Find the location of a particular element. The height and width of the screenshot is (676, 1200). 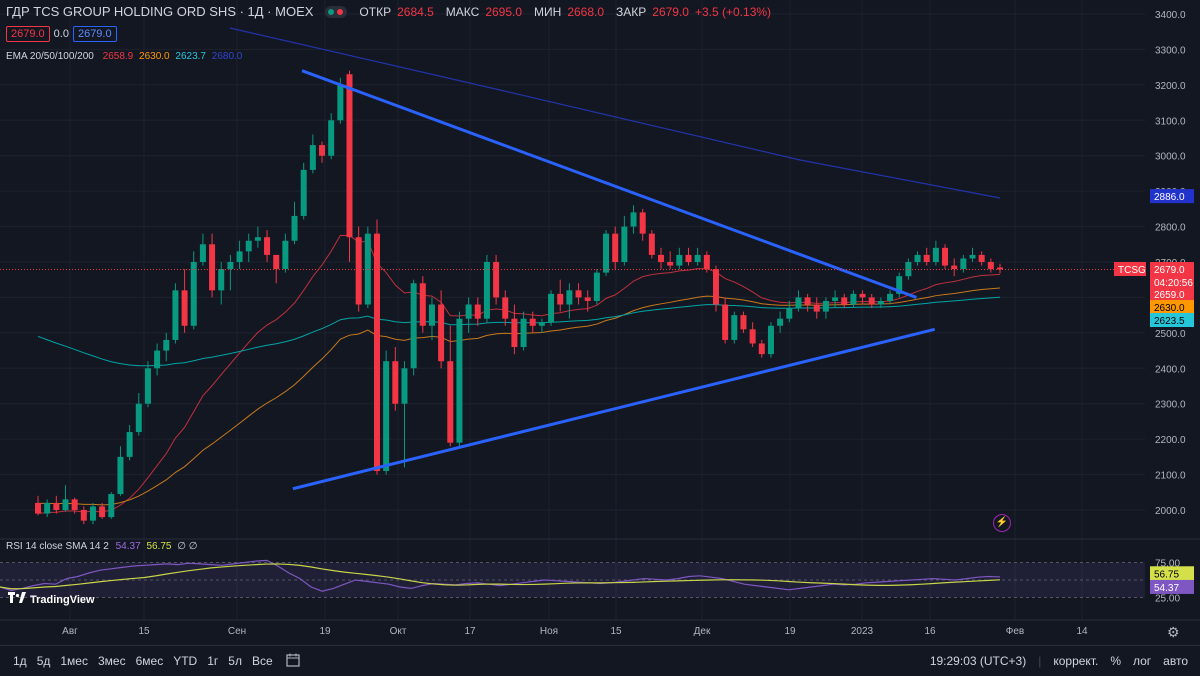

bid-box: 2679.0 is located at coordinates (28, 34).